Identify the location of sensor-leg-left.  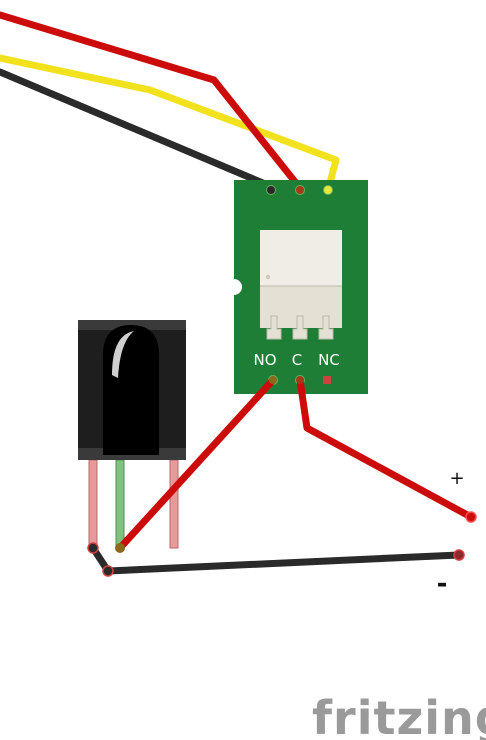
(93, 504).